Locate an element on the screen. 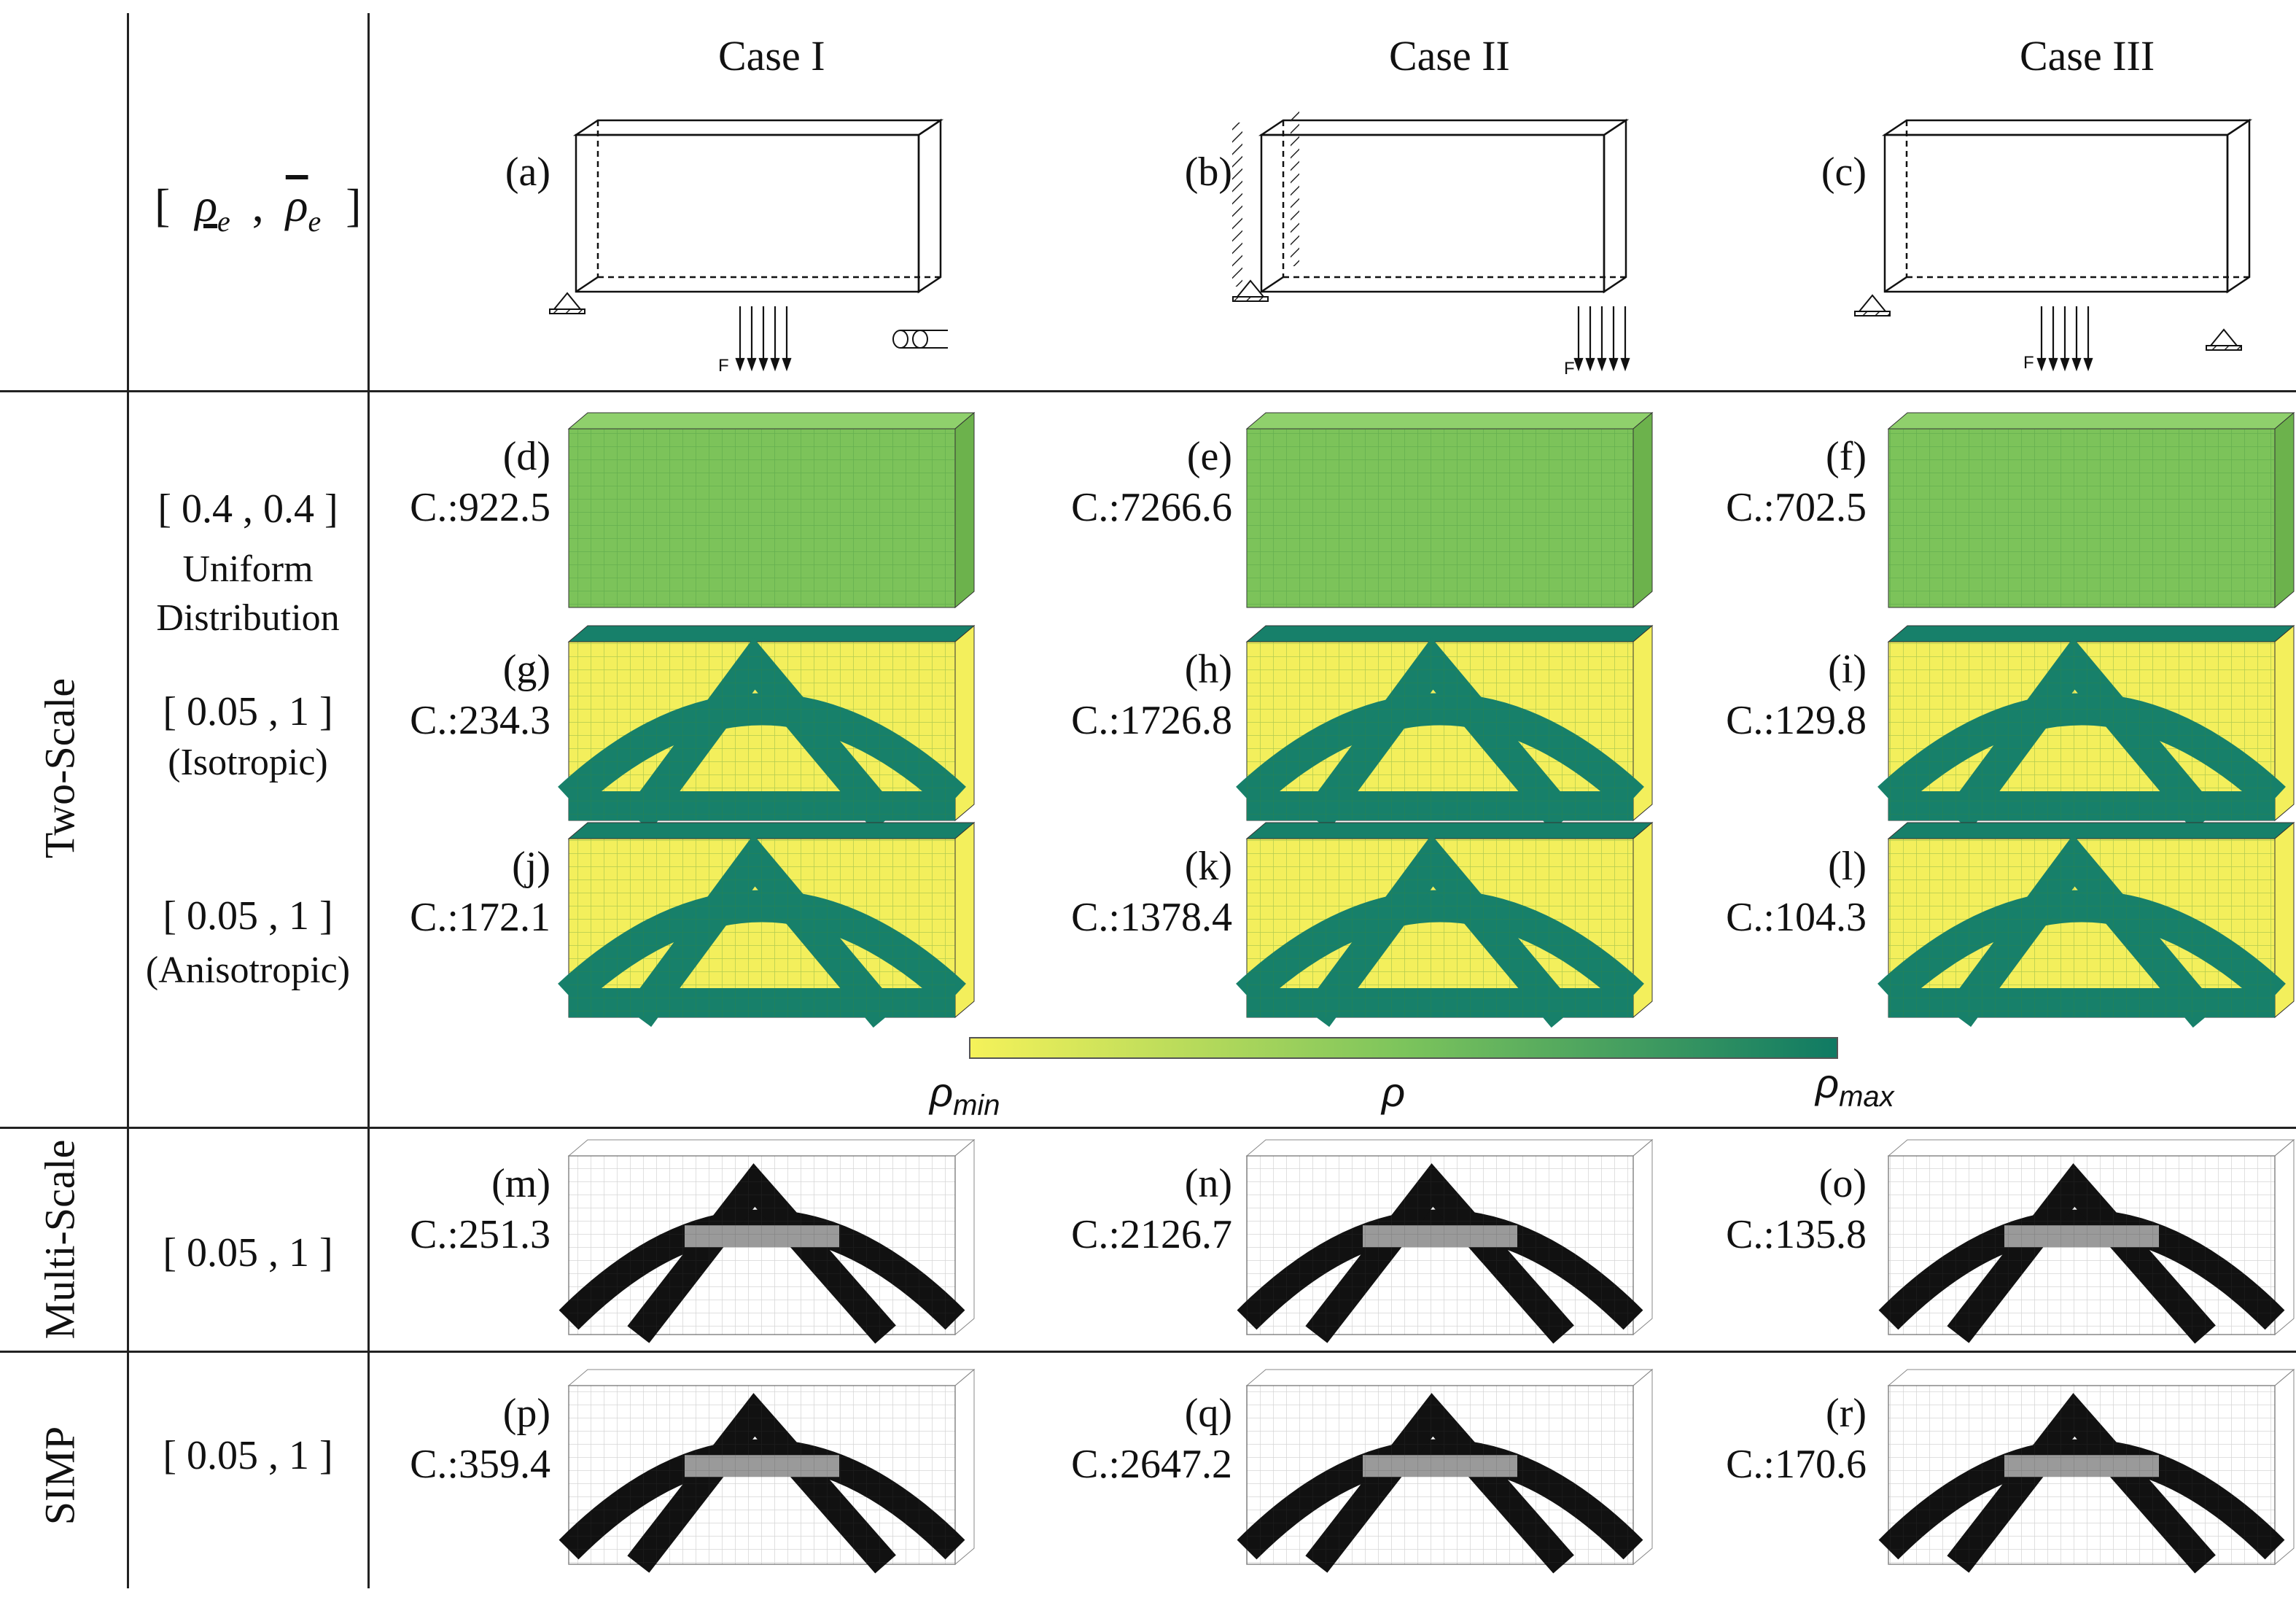 This screenshot has width=2296, height=1600. pin-support-a is located at coordinates (567, 303).